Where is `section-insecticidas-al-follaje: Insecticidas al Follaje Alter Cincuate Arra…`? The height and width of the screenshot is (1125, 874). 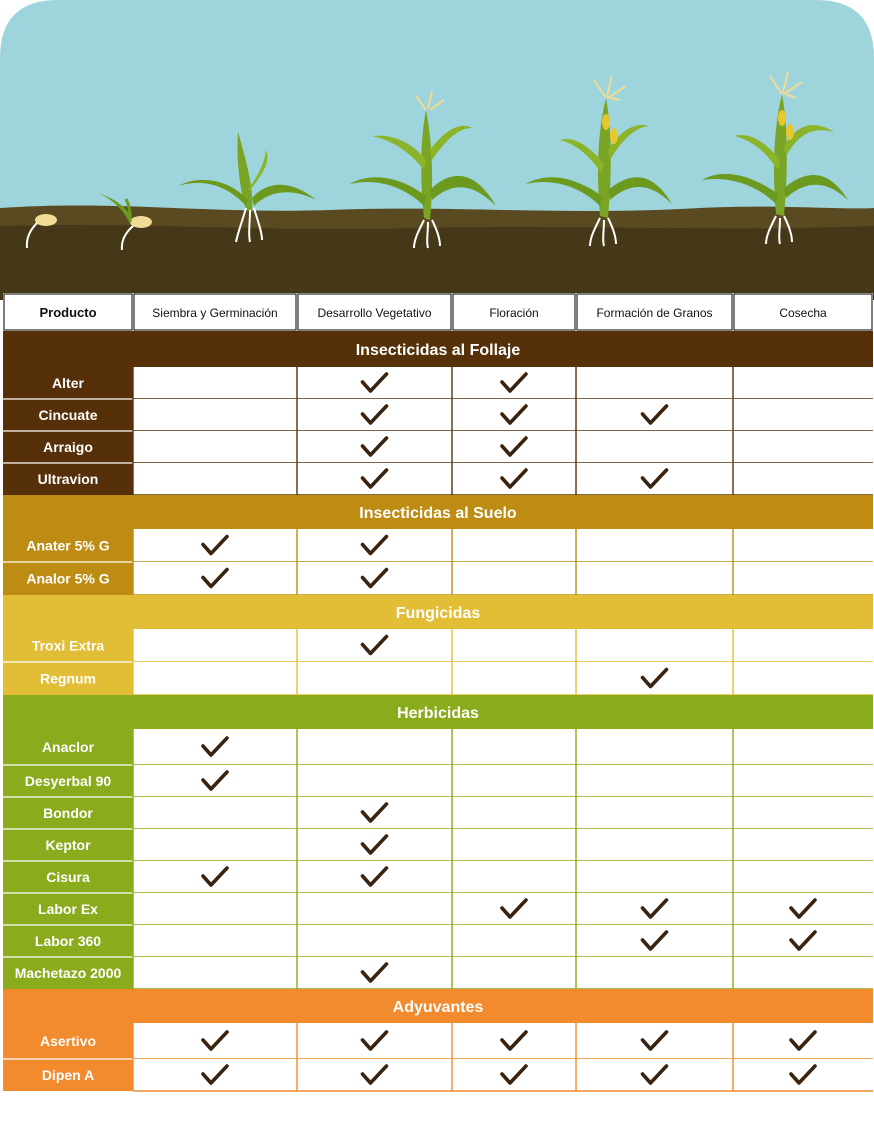 section-insecticidas-al-follaje: Insecticidas al Follaje Alter Cincuate Arra… is located at coordinates (438, 413).